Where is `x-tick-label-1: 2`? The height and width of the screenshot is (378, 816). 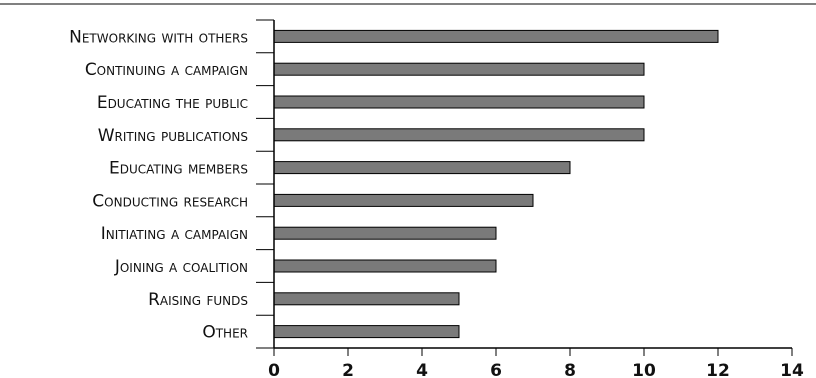 x-tick-label-1: 2 is located at coordinates (348, 369).